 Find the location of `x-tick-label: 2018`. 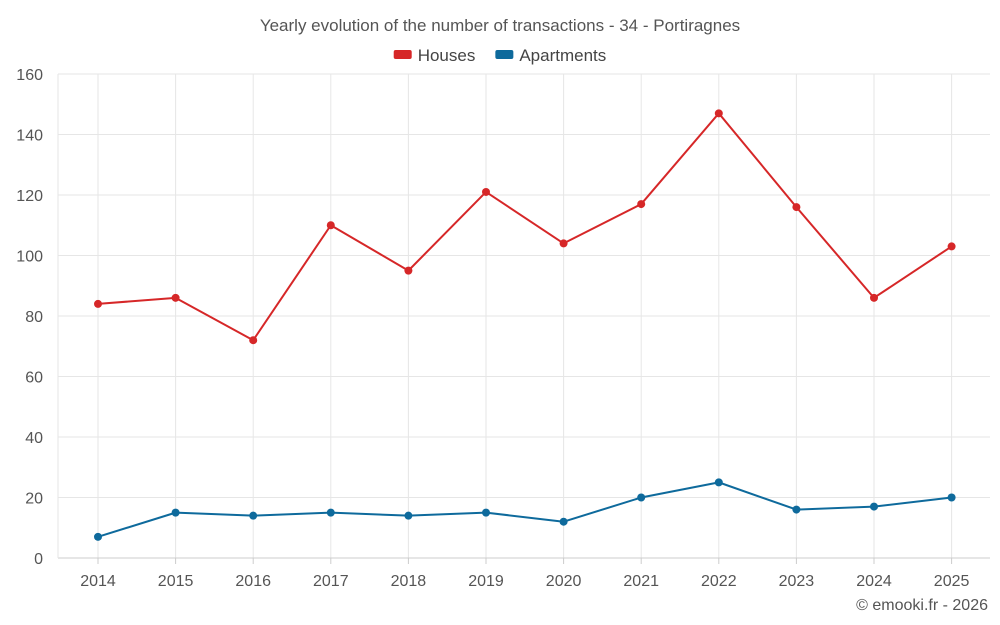

x-tick-label: 2018 is located at coordinates (409, 581).